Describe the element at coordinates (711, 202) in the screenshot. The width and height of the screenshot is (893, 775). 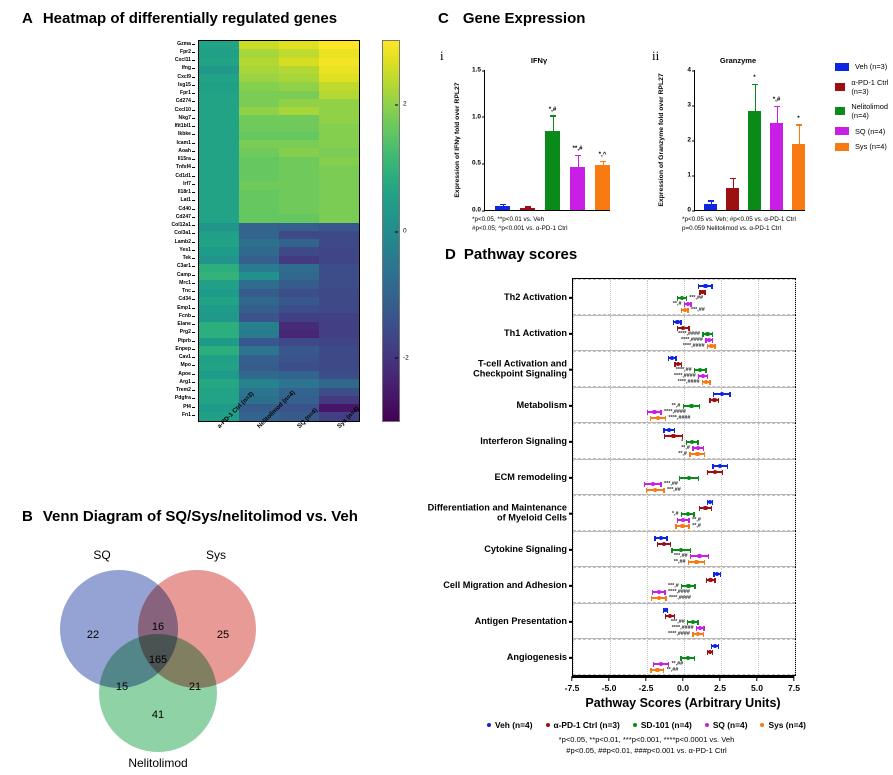
I see `error-bar` at that location.